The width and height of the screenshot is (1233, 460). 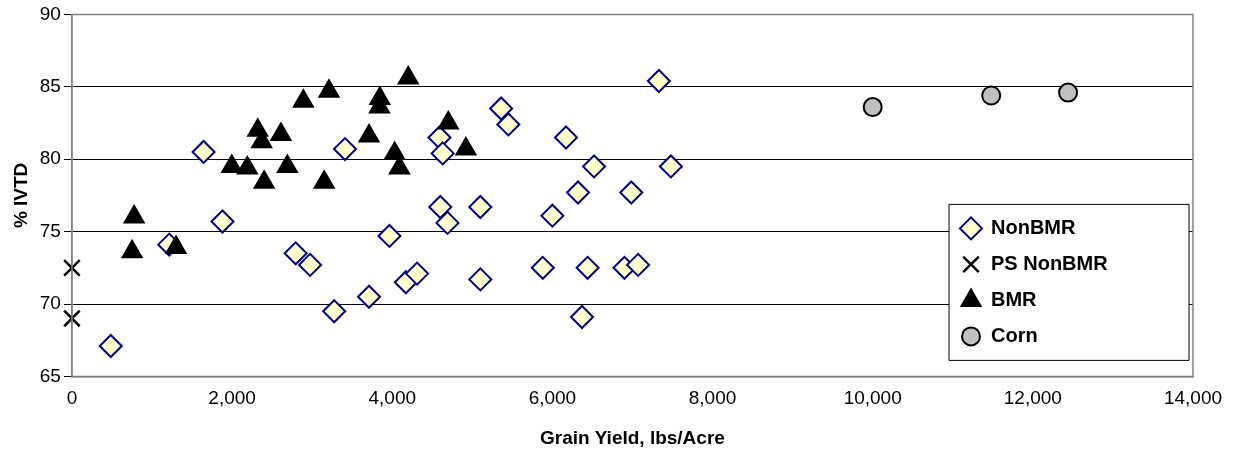 What do you see at coordinates (72, 398) in the screenshot?
I see `x-tick-label: 0` at bounding box center [72, 398].